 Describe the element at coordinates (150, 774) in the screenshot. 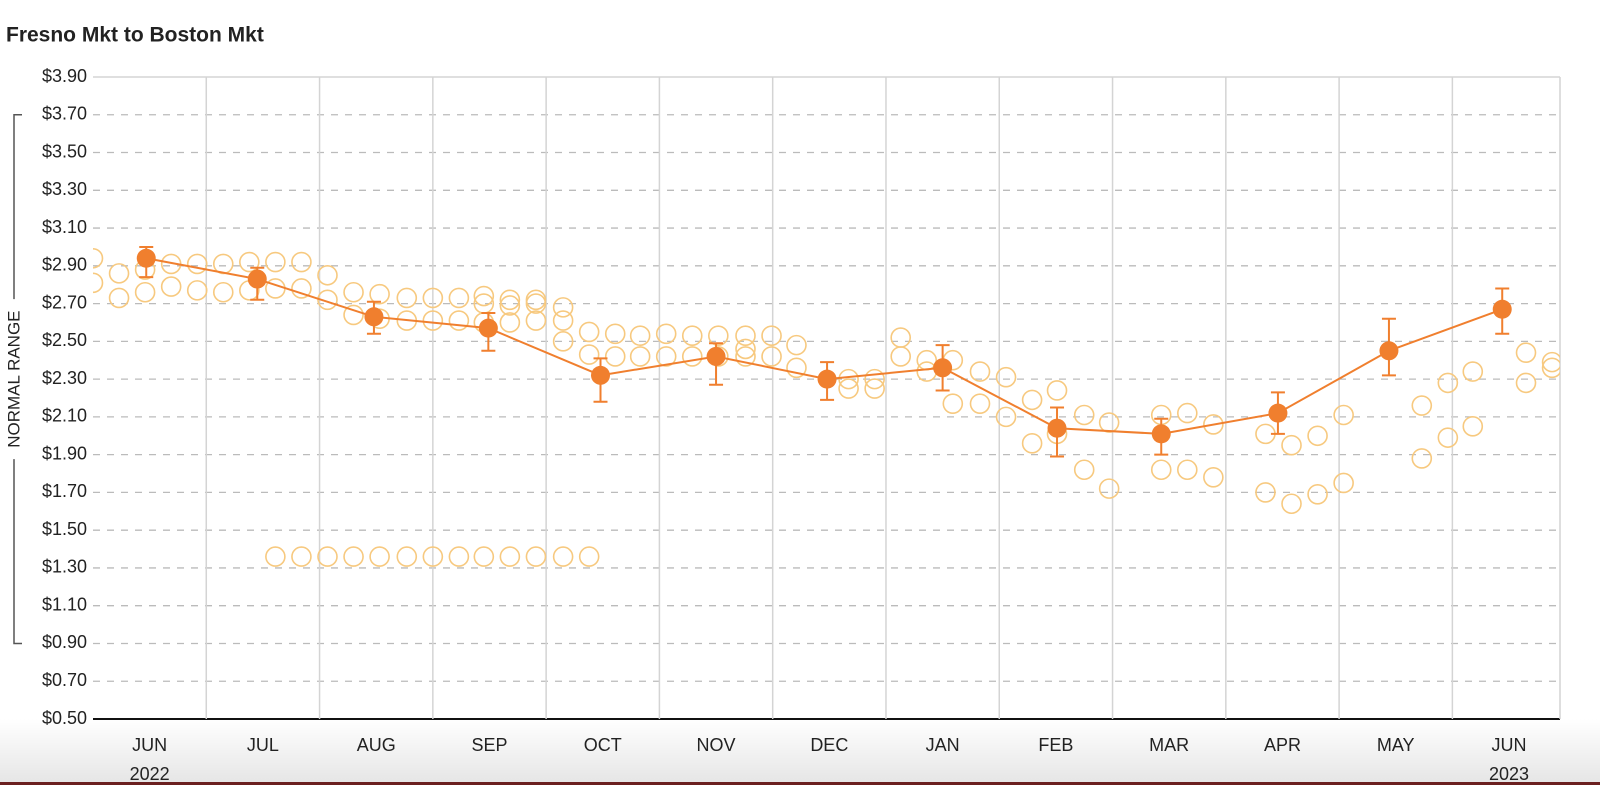

I see `year-label: 2022` at that location.